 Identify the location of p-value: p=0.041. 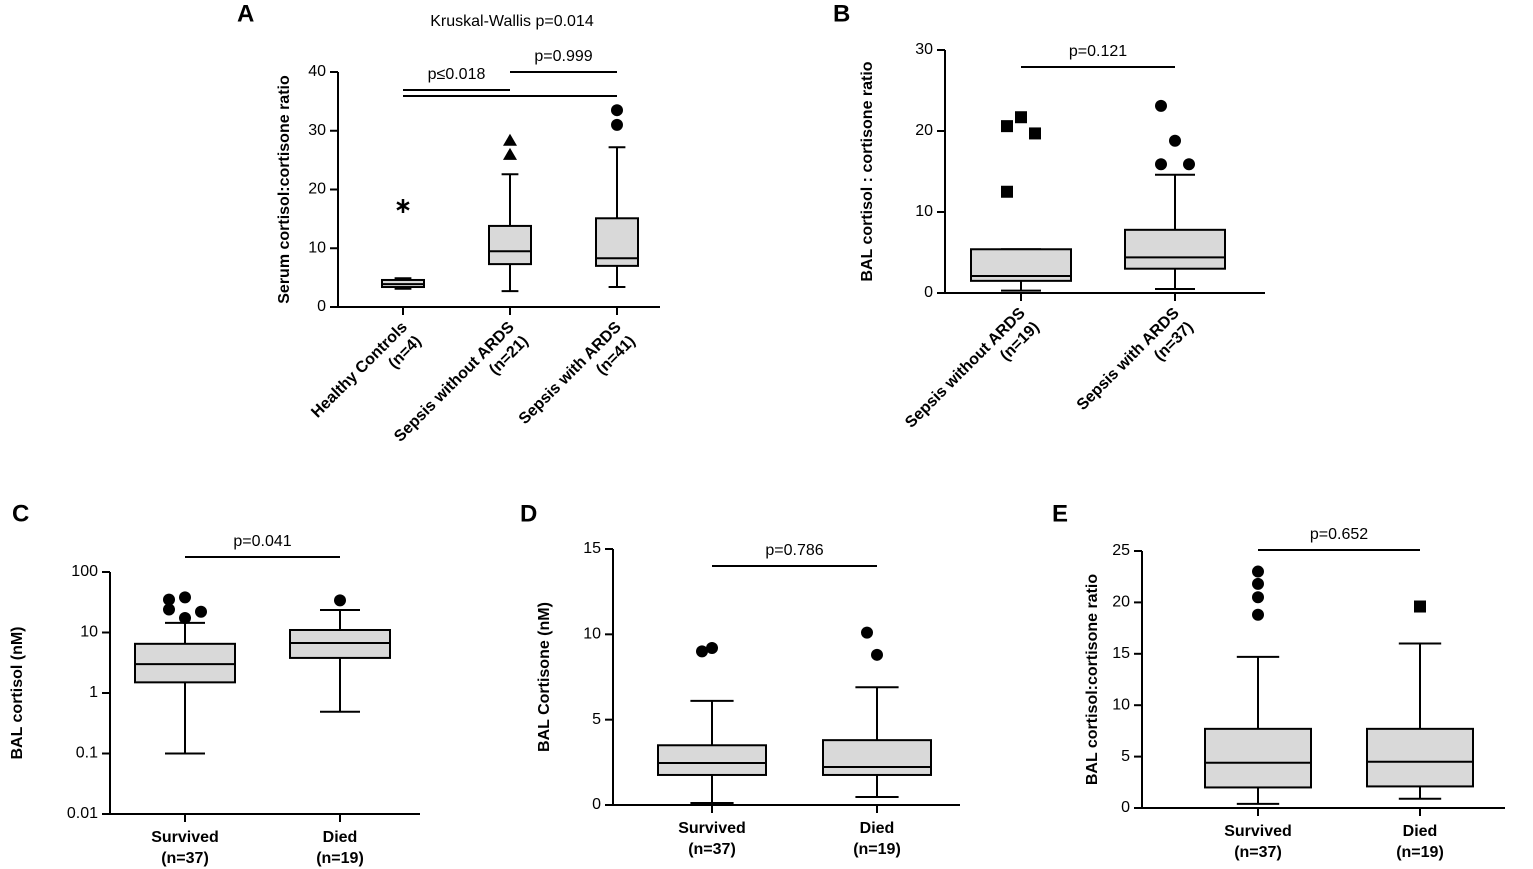
(262, 541).